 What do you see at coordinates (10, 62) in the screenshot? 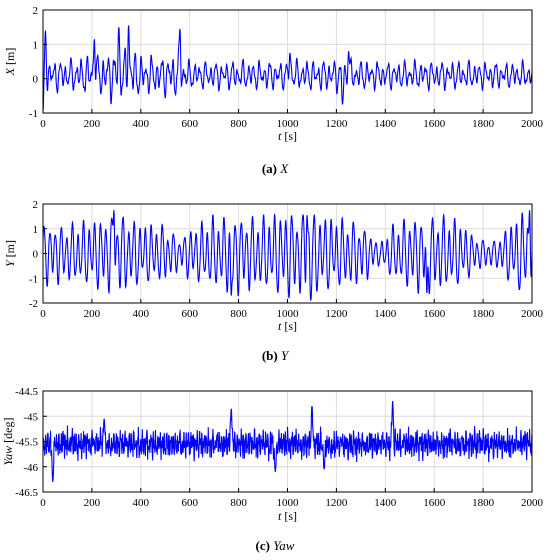
I see `y-axis-label: X [m]` at bounding box center [10, 62].